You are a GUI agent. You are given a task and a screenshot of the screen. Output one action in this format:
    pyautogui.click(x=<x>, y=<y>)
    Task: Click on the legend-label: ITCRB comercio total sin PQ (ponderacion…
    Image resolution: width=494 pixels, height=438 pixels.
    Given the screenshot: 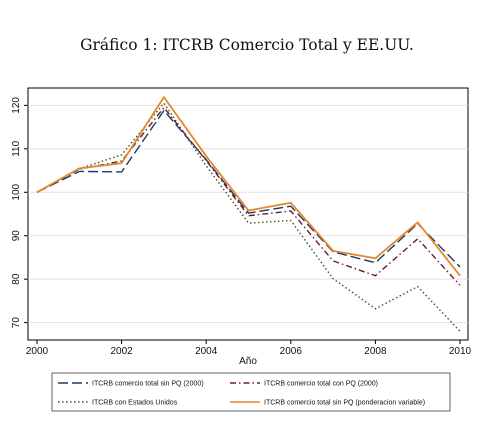 What is the action you would take?
    pyautogui.click(x=344, y=403)
    